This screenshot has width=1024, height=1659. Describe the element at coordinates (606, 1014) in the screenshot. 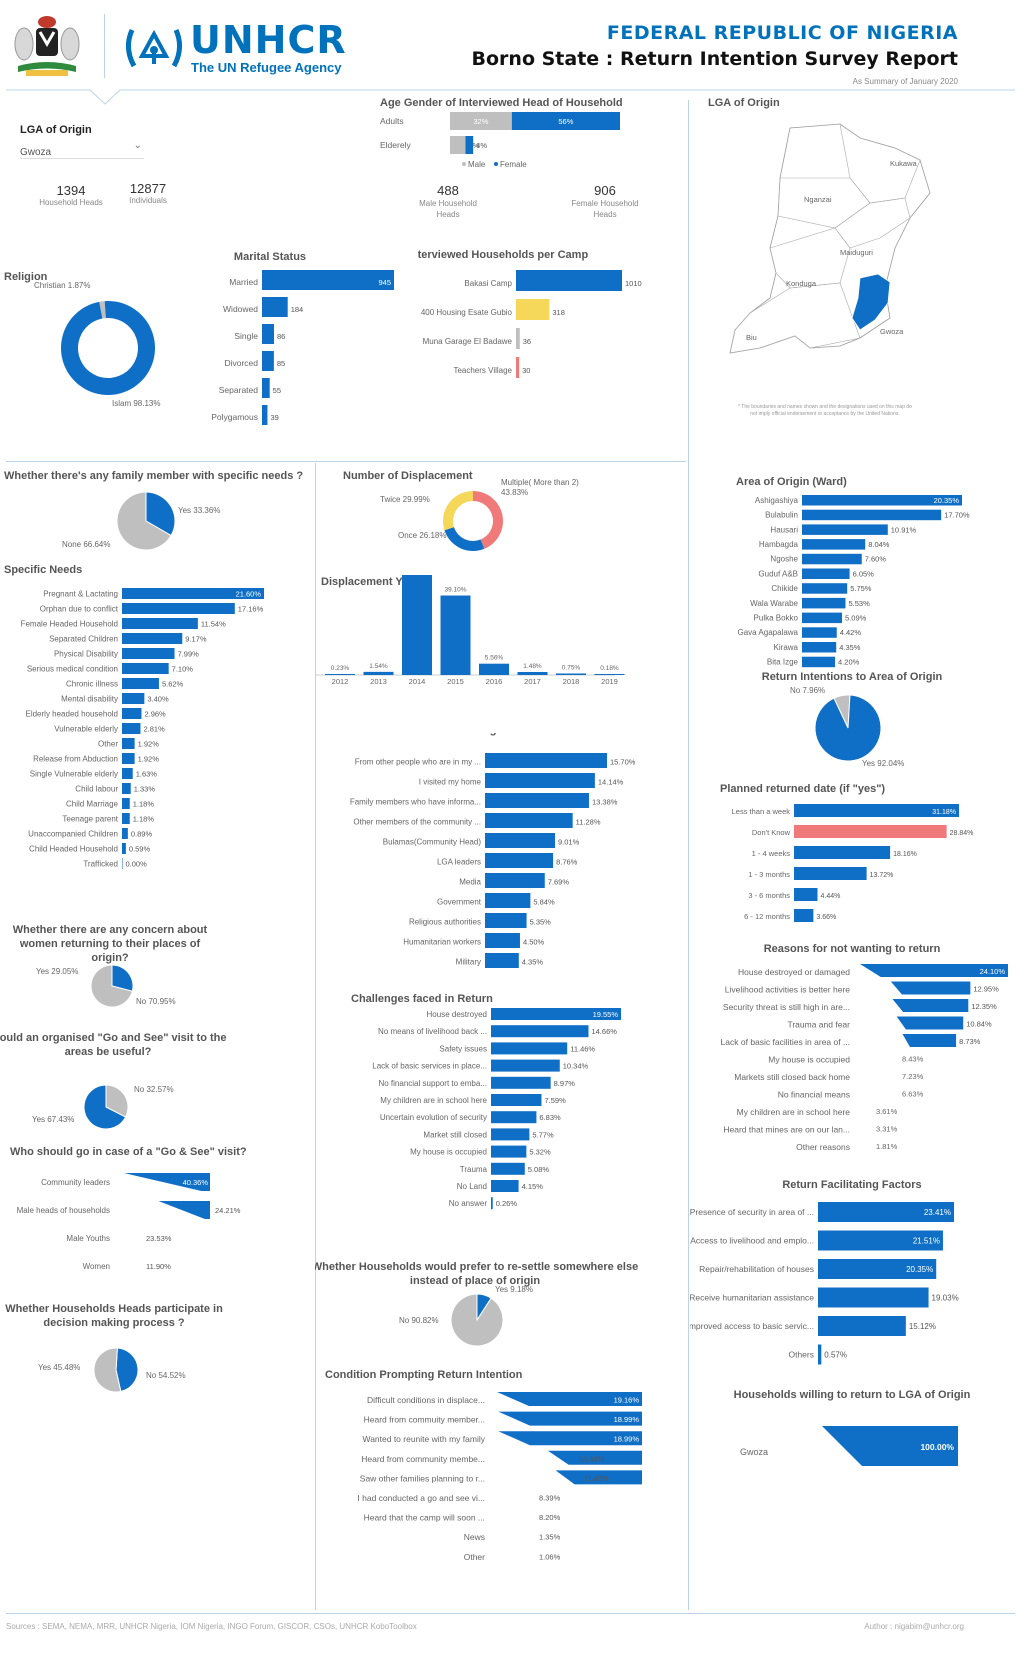

I see `bar-value-label: 19.55%` at that location.